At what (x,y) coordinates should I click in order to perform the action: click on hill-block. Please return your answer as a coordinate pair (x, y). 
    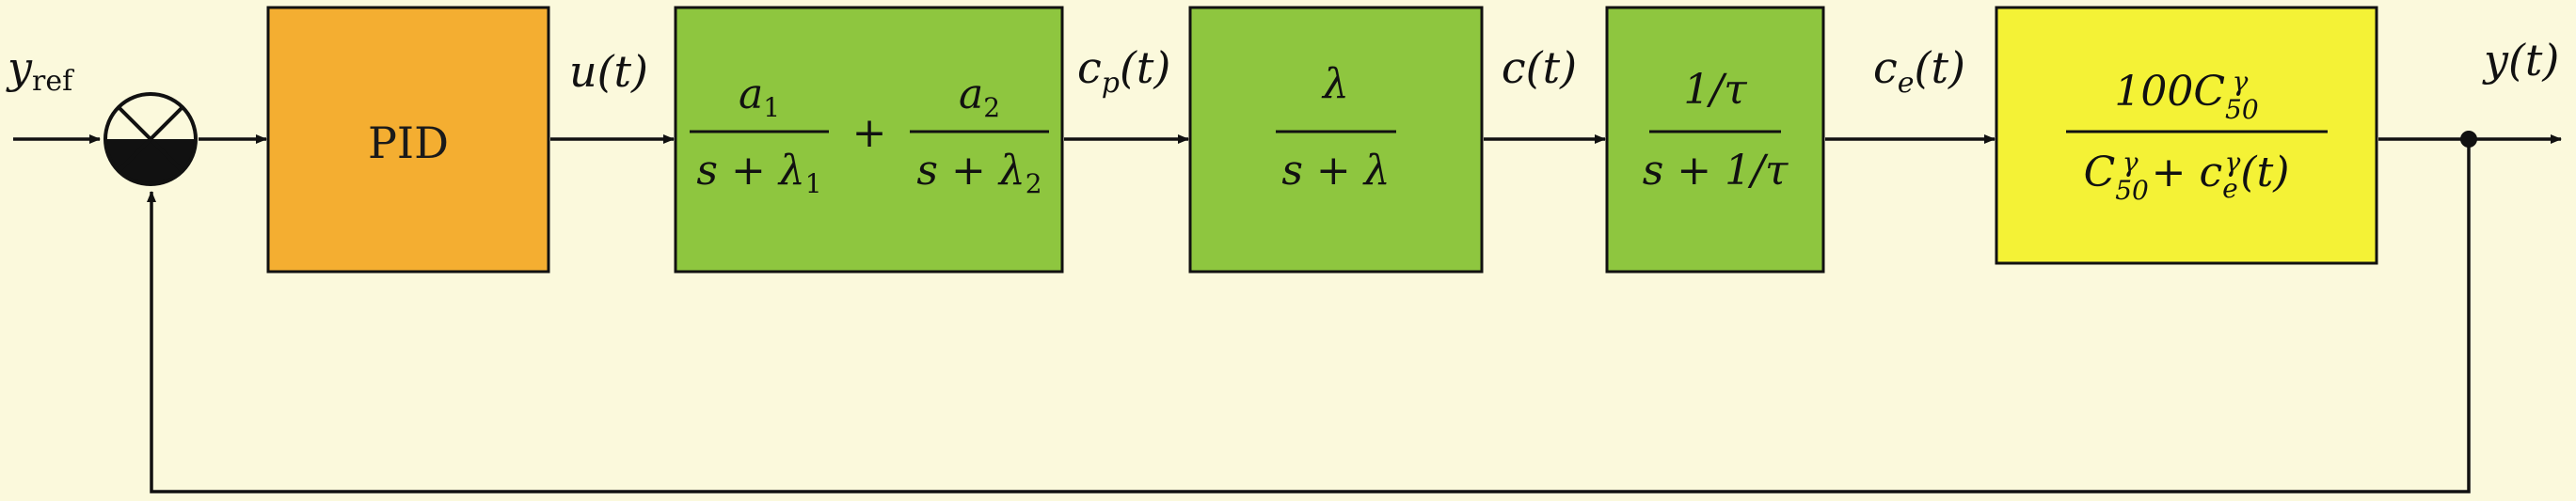
    Looking at the image, I should click on (2186, 135).